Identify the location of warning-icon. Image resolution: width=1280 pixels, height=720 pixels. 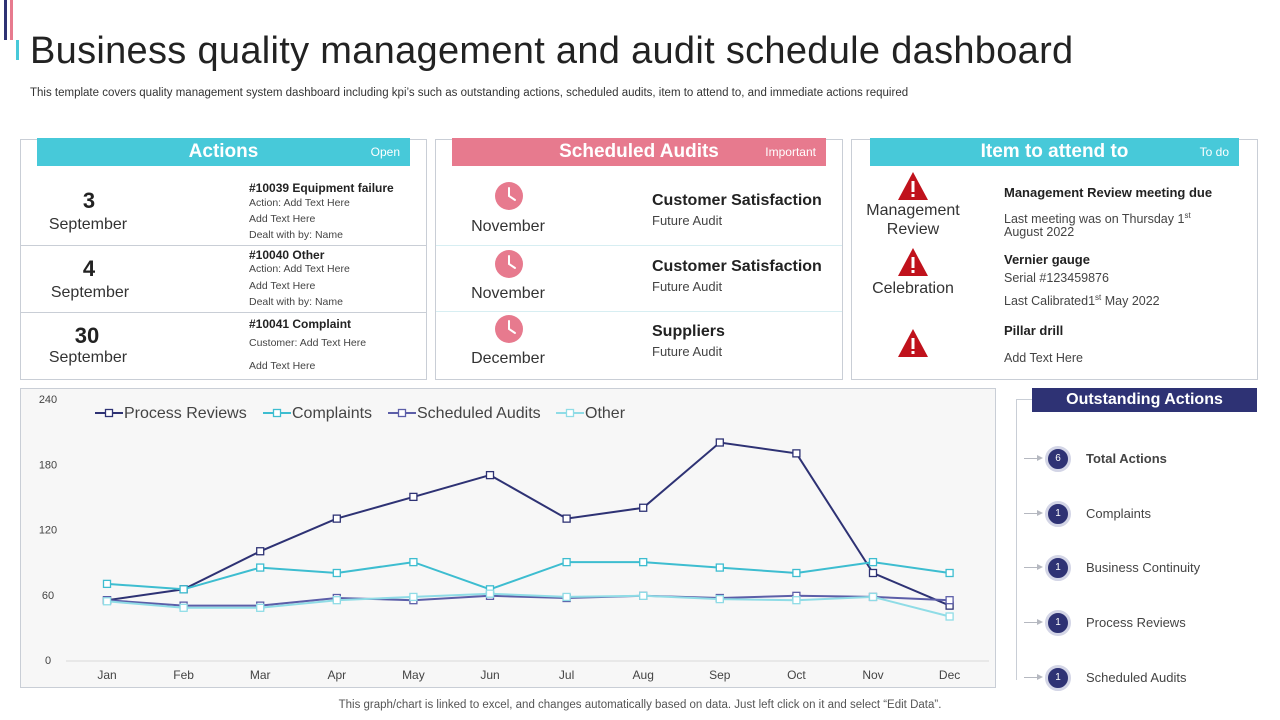
(913, 186).